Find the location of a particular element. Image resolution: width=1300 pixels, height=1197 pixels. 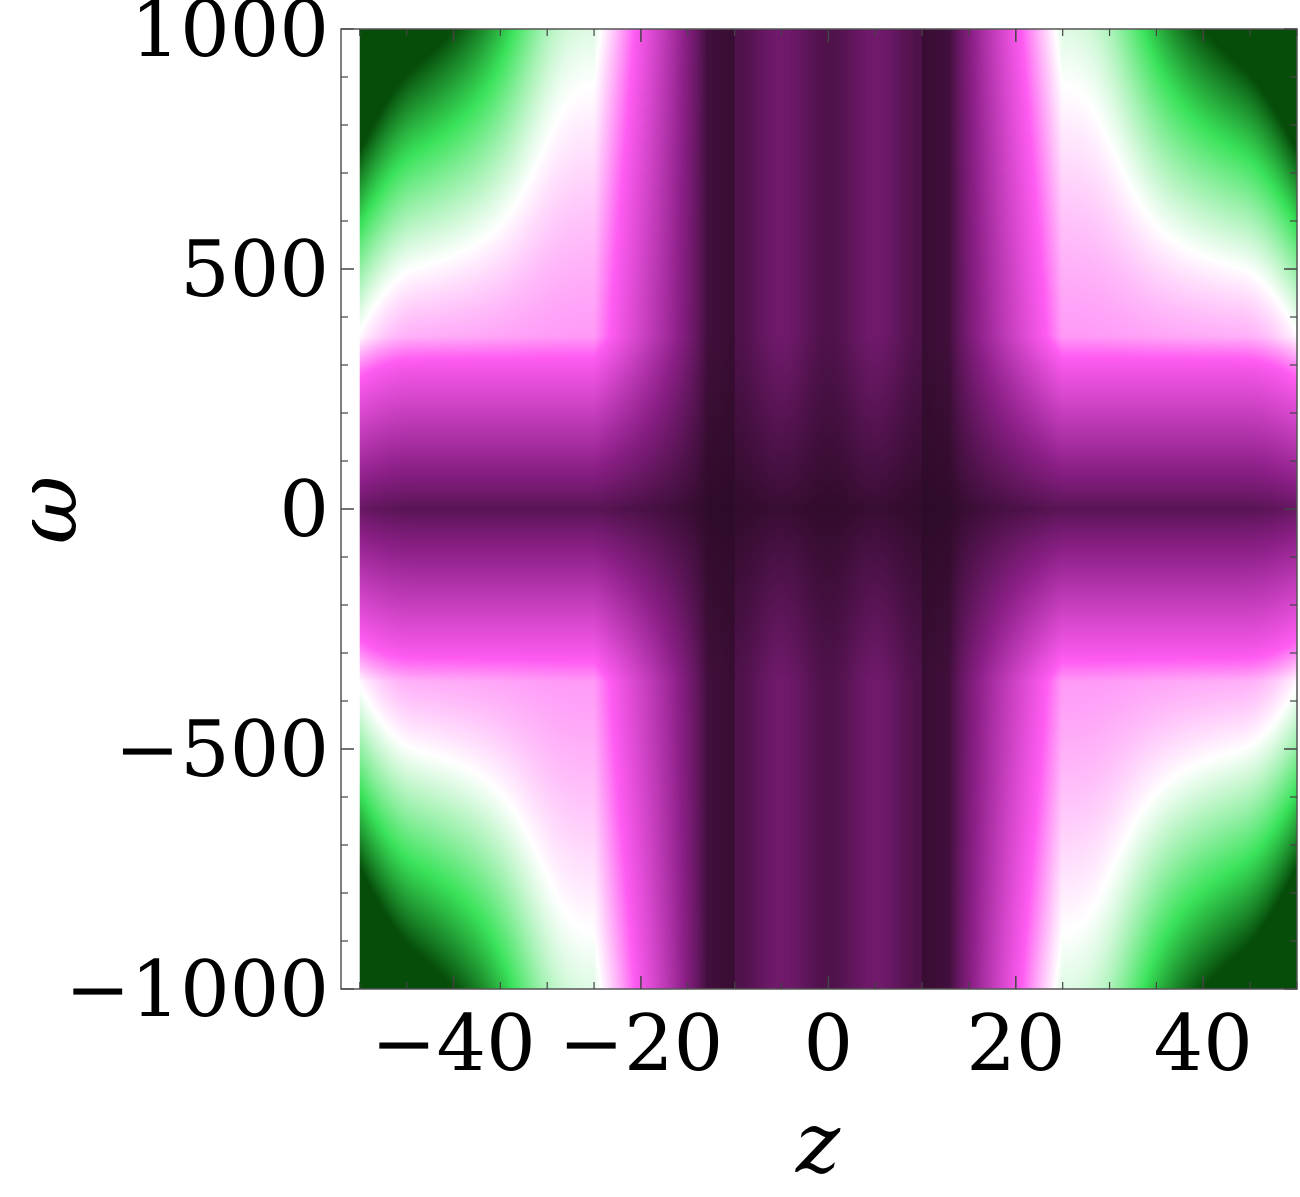

x-tick-label: 20 is located at coordinates (1015, 1044).